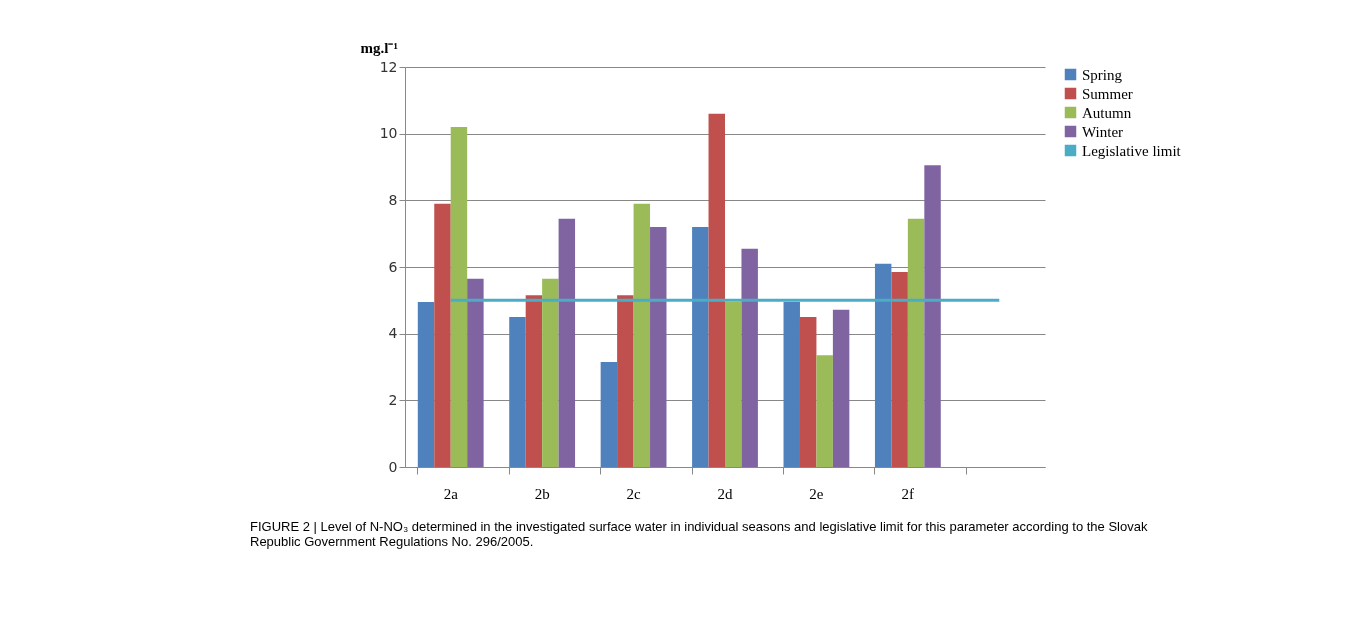 Image resolution: width=1357 pixels, height=643 pixels. Describe the element at coordinates (393, 266) in the screenshot. I see `y-tick-label: 6` at that location.